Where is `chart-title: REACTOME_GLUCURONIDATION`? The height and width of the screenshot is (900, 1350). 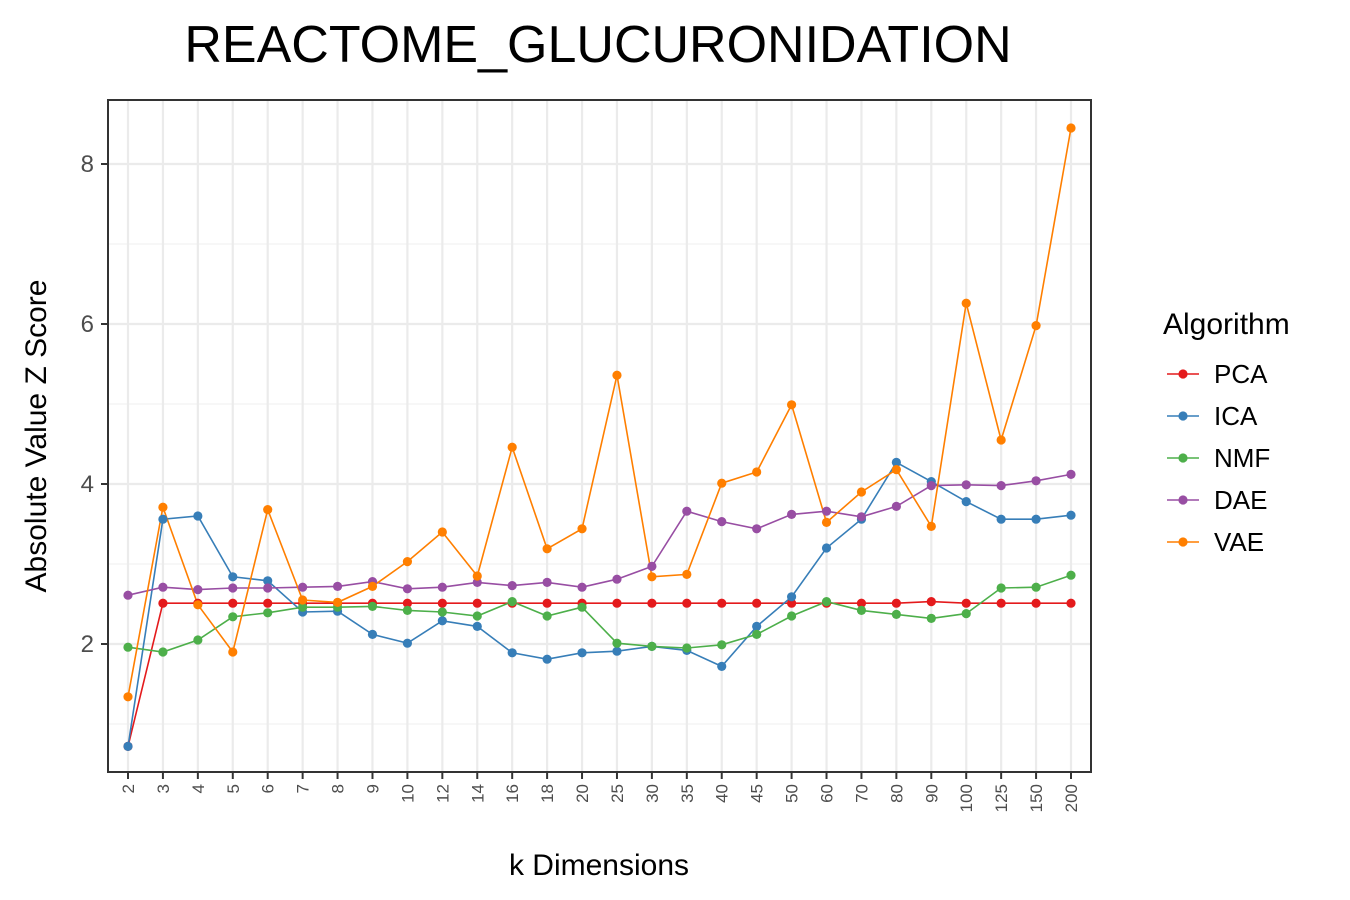
chart-title: REACTOME_GLUCURONIDATION is located at coordinates (597, 45).